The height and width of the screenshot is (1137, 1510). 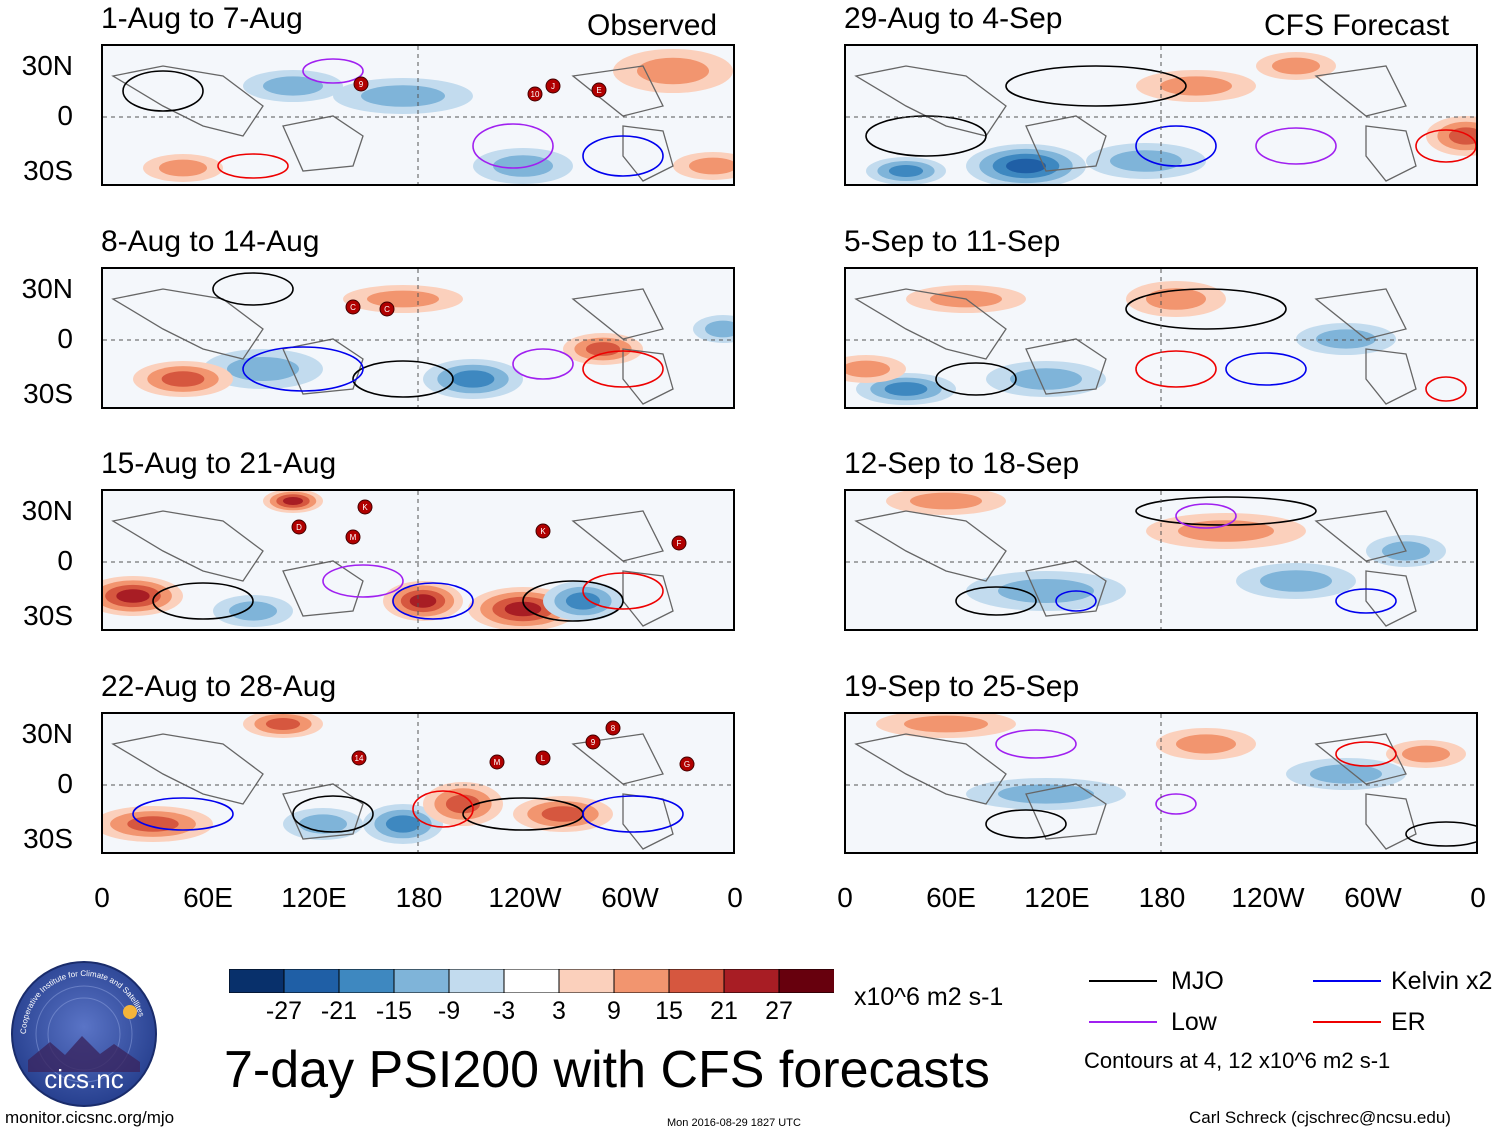 I want to click on colorbar, so click(x=531, y=981).